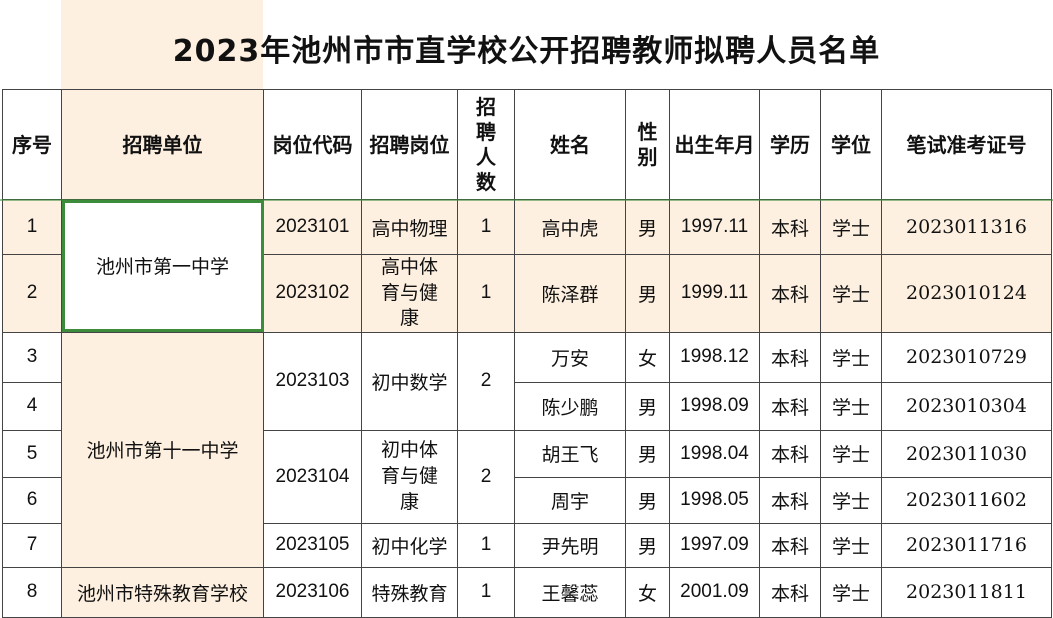 This screenshot has height=618, width=1053. What do you see at coordinates (714, 406) in the screenshot?
I see `birth-cell: 1998.09` at bounding box center [714, 406].